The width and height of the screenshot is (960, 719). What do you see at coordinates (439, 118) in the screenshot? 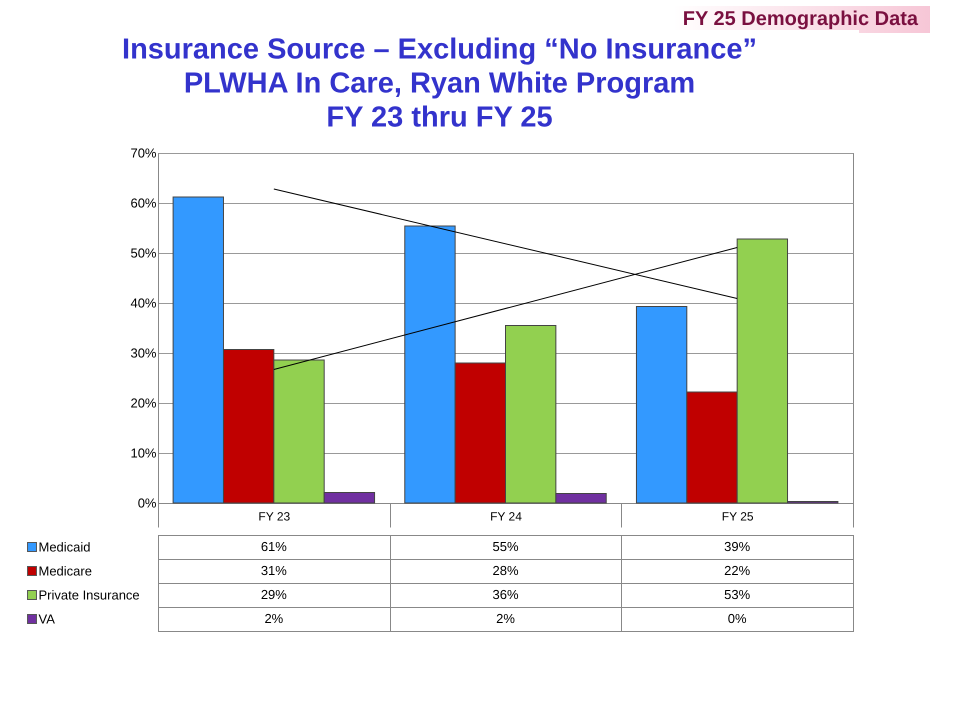
I see `text: FY 23 thru FY 25` at bounding box center [439, 118].